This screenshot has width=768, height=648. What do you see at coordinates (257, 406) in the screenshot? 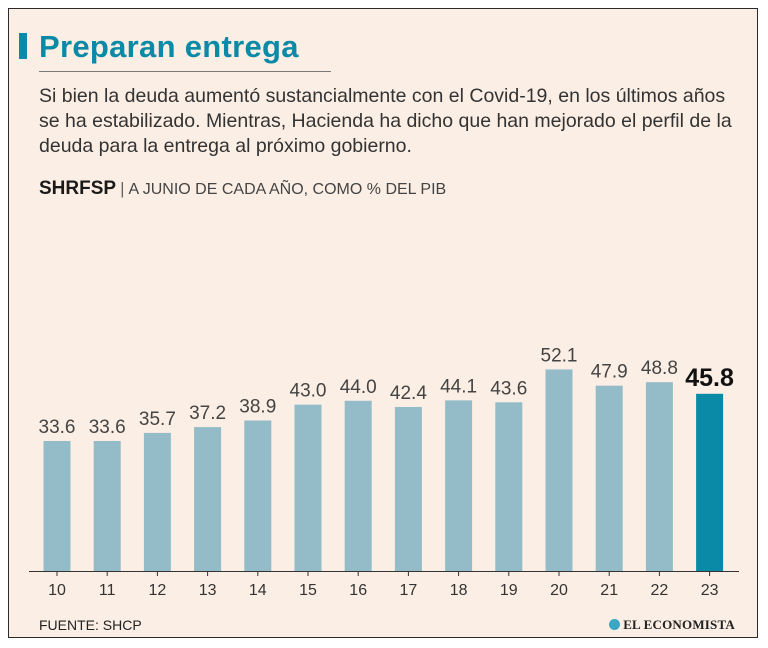
I see `value-label: 38.9` at bounding box center [257, 406].